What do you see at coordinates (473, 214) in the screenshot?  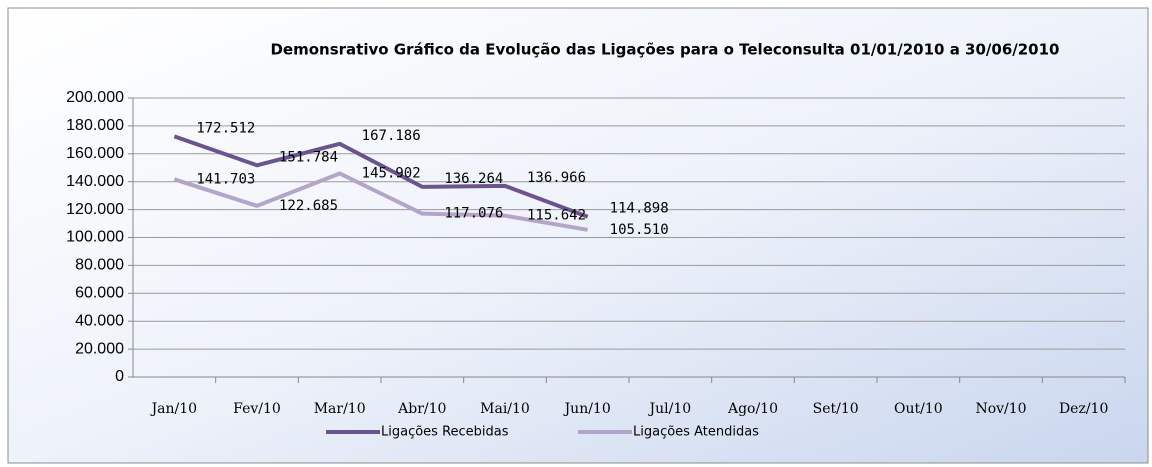 I see `value-label: 117.076` at bounding box center [473, 214].